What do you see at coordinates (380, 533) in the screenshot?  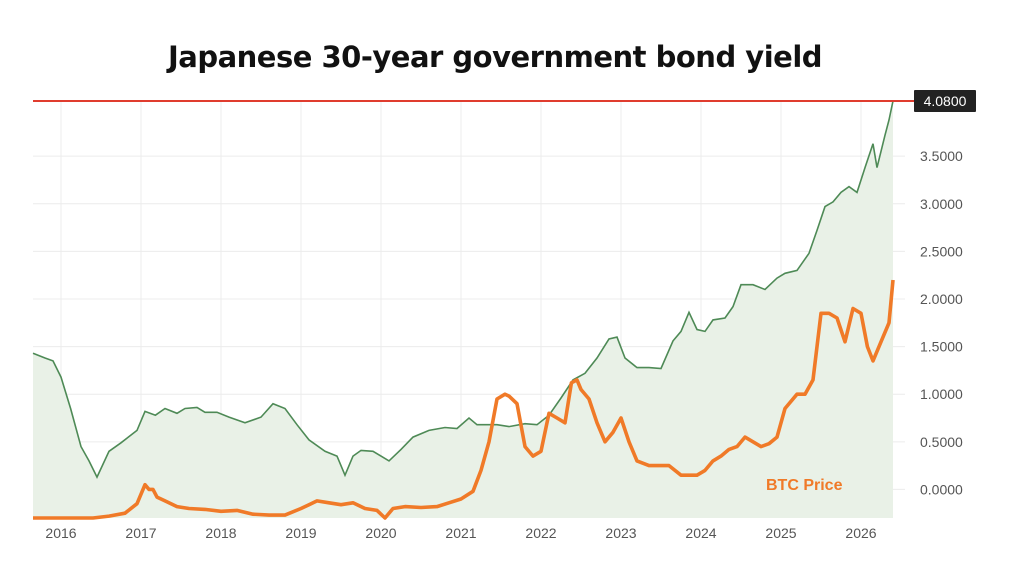 I see `x-tick-label: 2020` at bounding box center [380, 533].